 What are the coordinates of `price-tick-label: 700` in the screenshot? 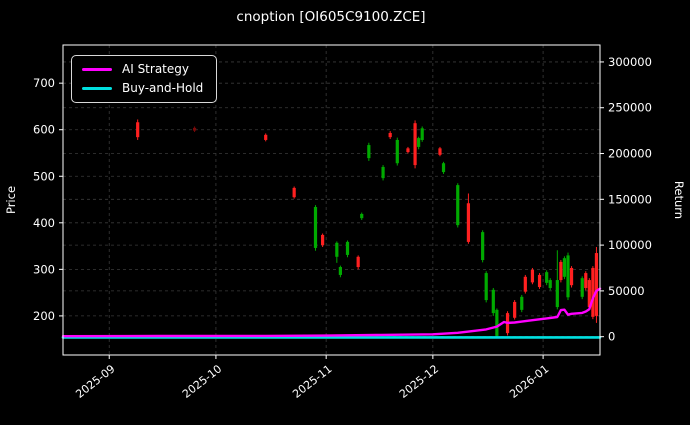 It's located at (44, 83).